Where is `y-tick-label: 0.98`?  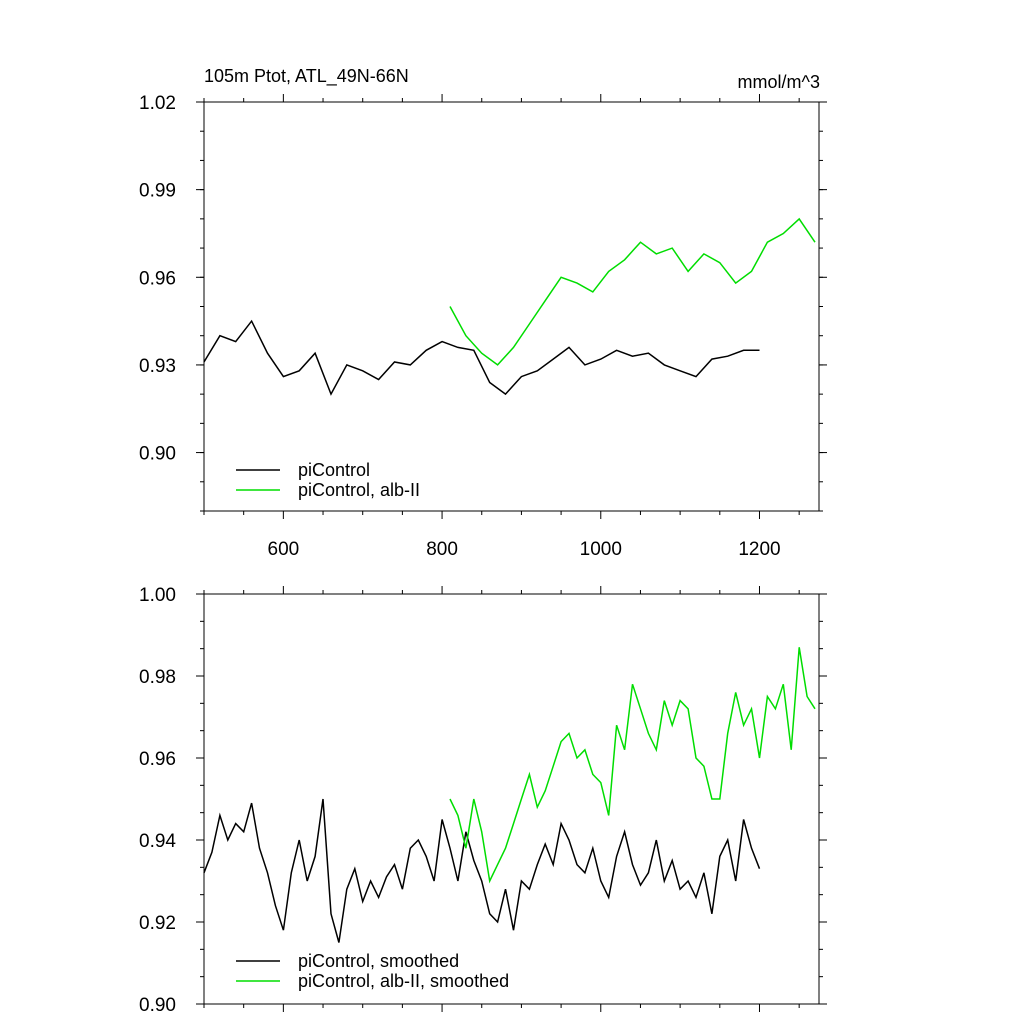
y-tick-label: 0.98 is located at coordinates (157, 677).